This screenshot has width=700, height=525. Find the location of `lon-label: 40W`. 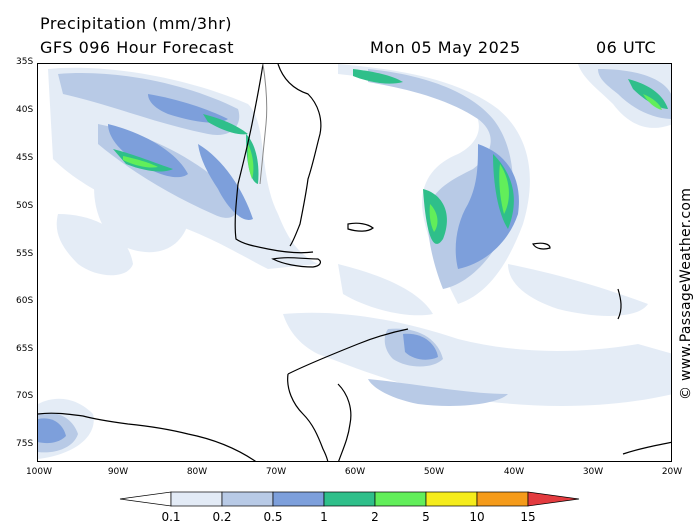

lon-label: 40W is located at coordinates (514, 472).